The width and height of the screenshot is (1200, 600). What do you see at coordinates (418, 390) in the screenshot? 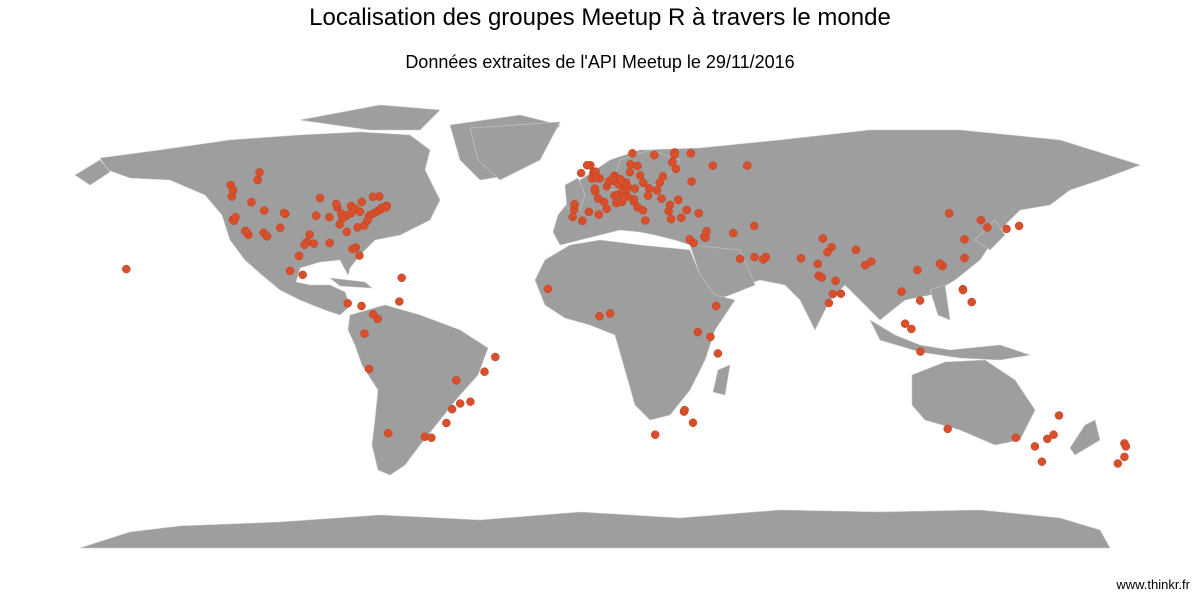
I see `south-america` at bounding box center [418, 390].